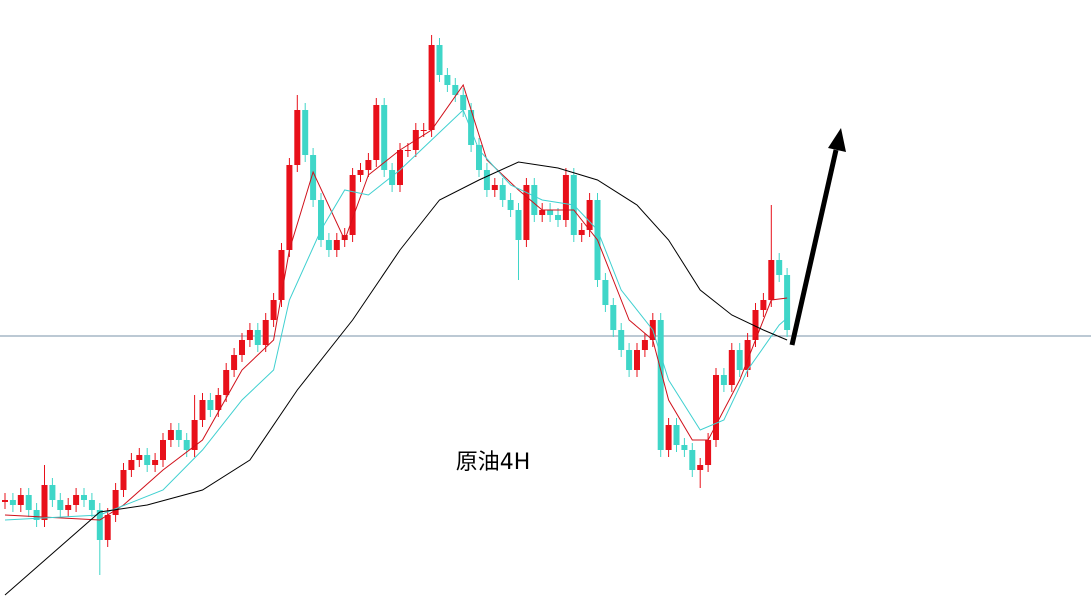  I want to click on chart-label: 原油4H, so click(493, 462).